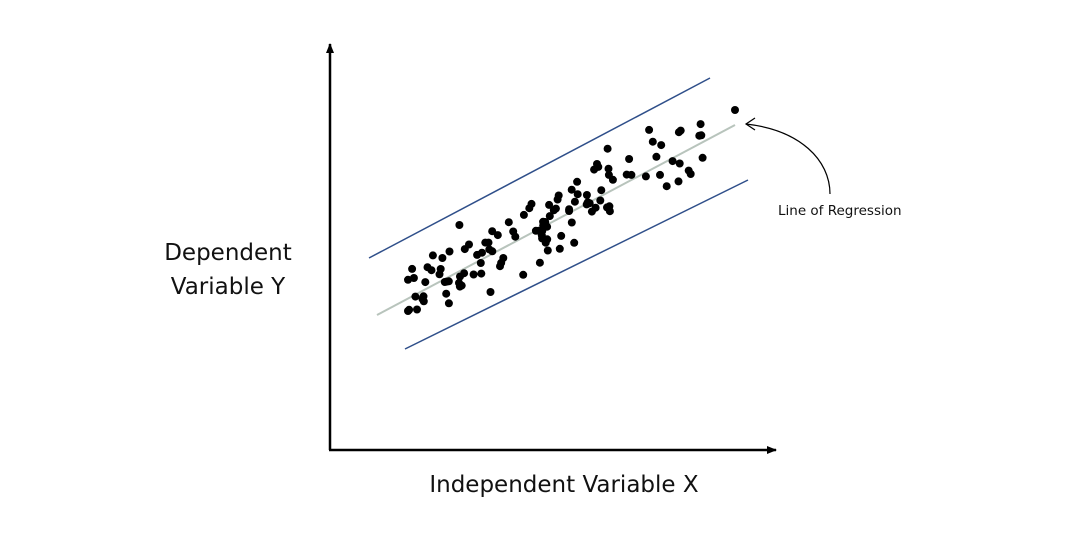  What do you see at coordinates (228, 287) in the screenshot?
I see `y-axis-label-line2: Variable Y` at bounding box center [228, 287].